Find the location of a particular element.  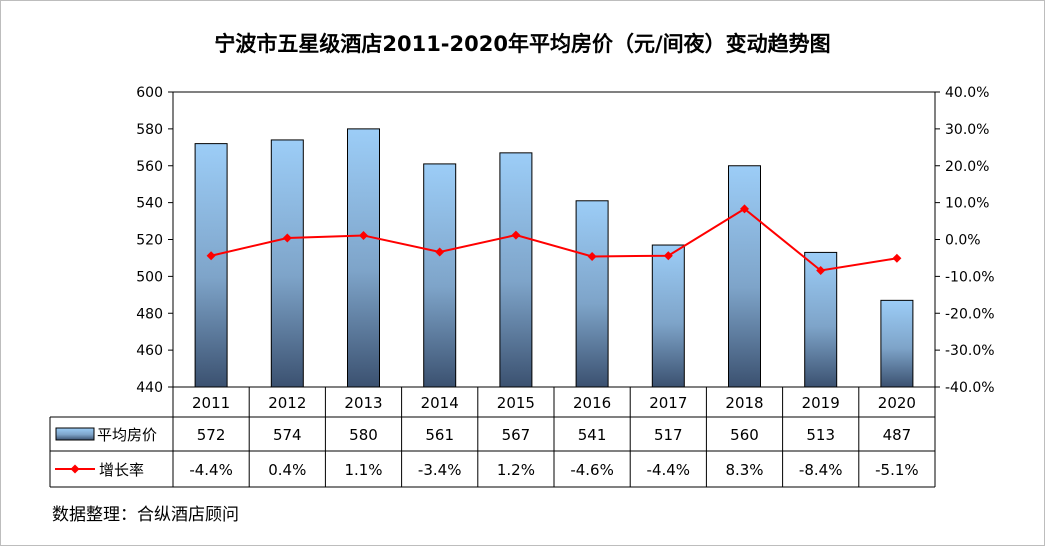

data-label-price: 572 is located at coordinates (211, 435).